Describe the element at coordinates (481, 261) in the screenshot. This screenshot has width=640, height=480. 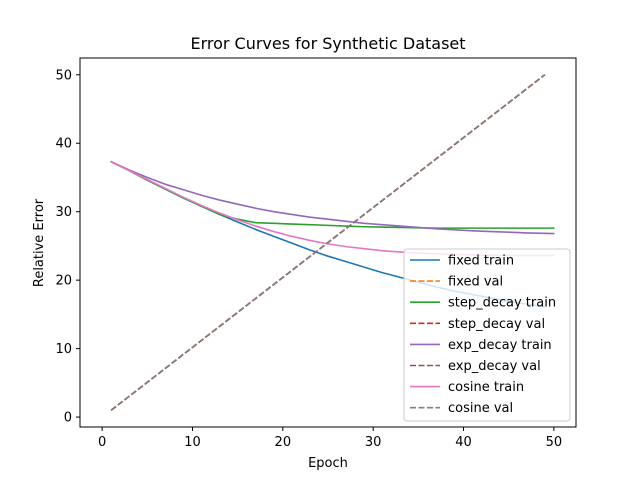
I see `legend-label-0: fixed train` at that location.